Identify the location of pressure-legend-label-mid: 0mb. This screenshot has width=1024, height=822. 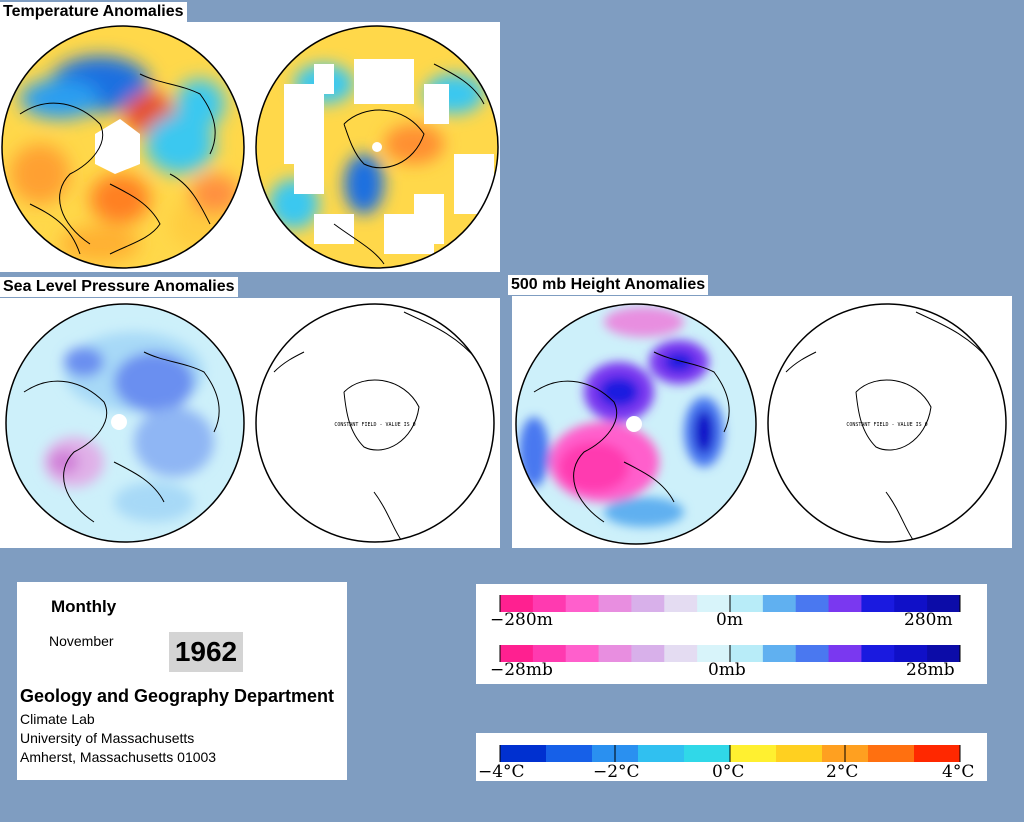
(727, 670).